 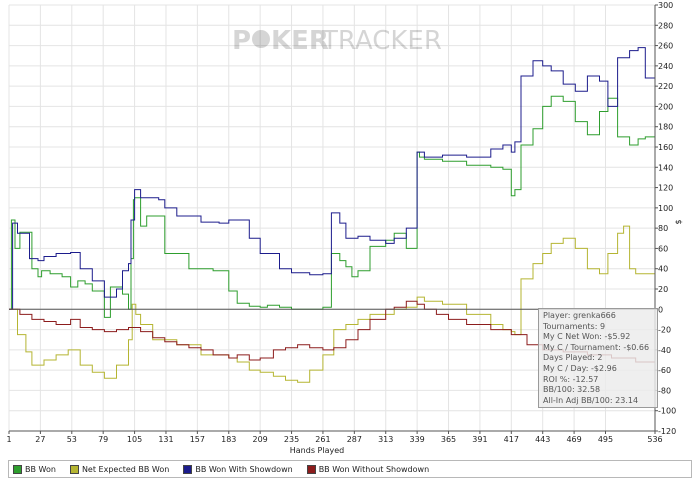 I want to click on x-tick-label: 105, so click(x=134, y=439).